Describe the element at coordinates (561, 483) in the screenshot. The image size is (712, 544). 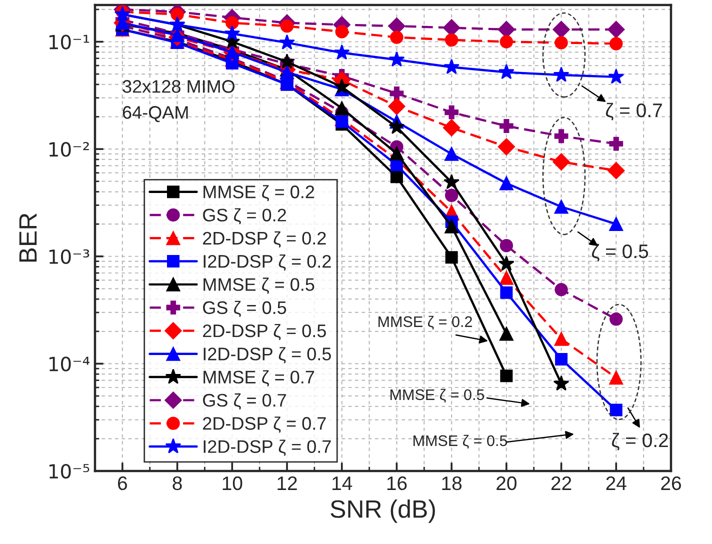
I see `x-tick-label: 22` at that location.